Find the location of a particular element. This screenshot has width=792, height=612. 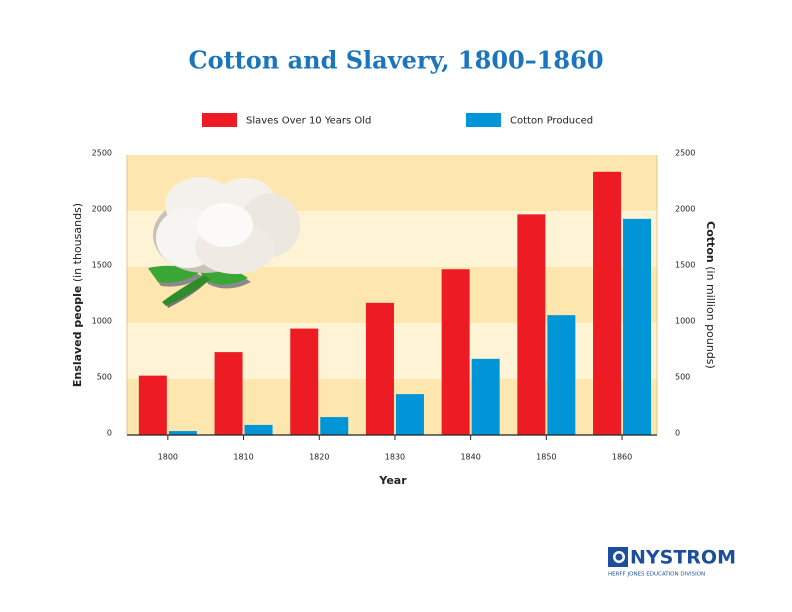

y2-tick-label: 500 is located at coordinates (682, 377).